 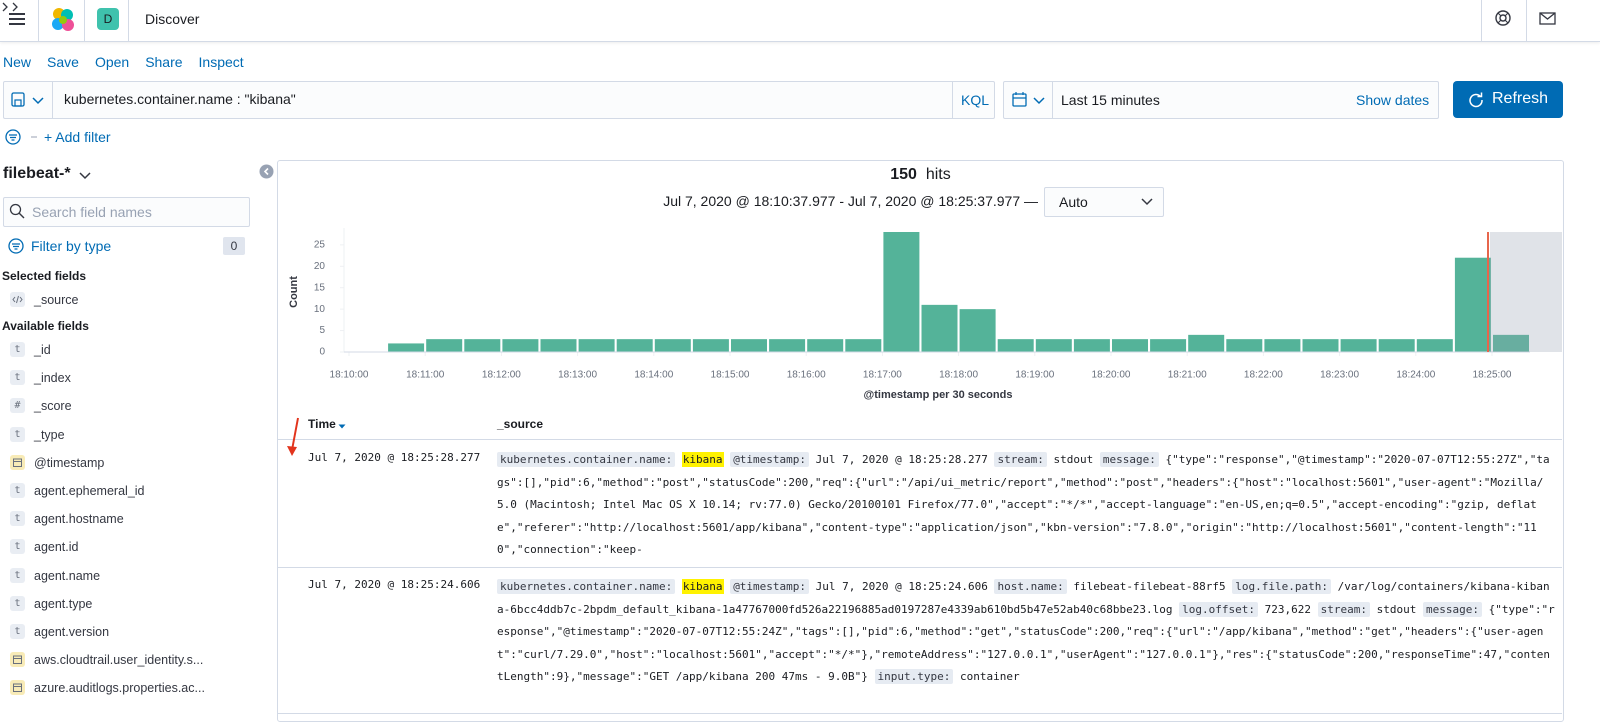 What do you see at coordinates (85, 175) in the screenshot?
I see `index-pattern-chevron` at bounding box center [85, 175].